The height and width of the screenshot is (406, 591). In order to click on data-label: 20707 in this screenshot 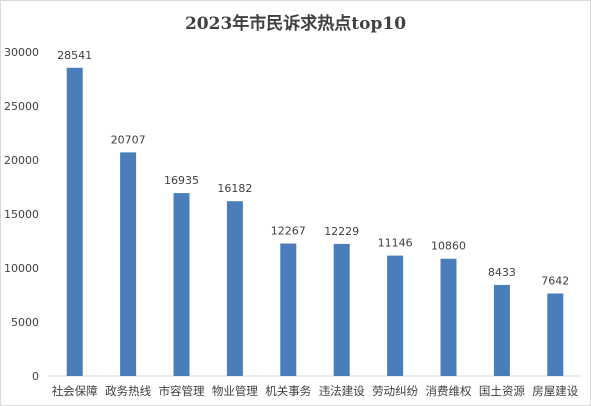, I will do `click(128, 139)`.